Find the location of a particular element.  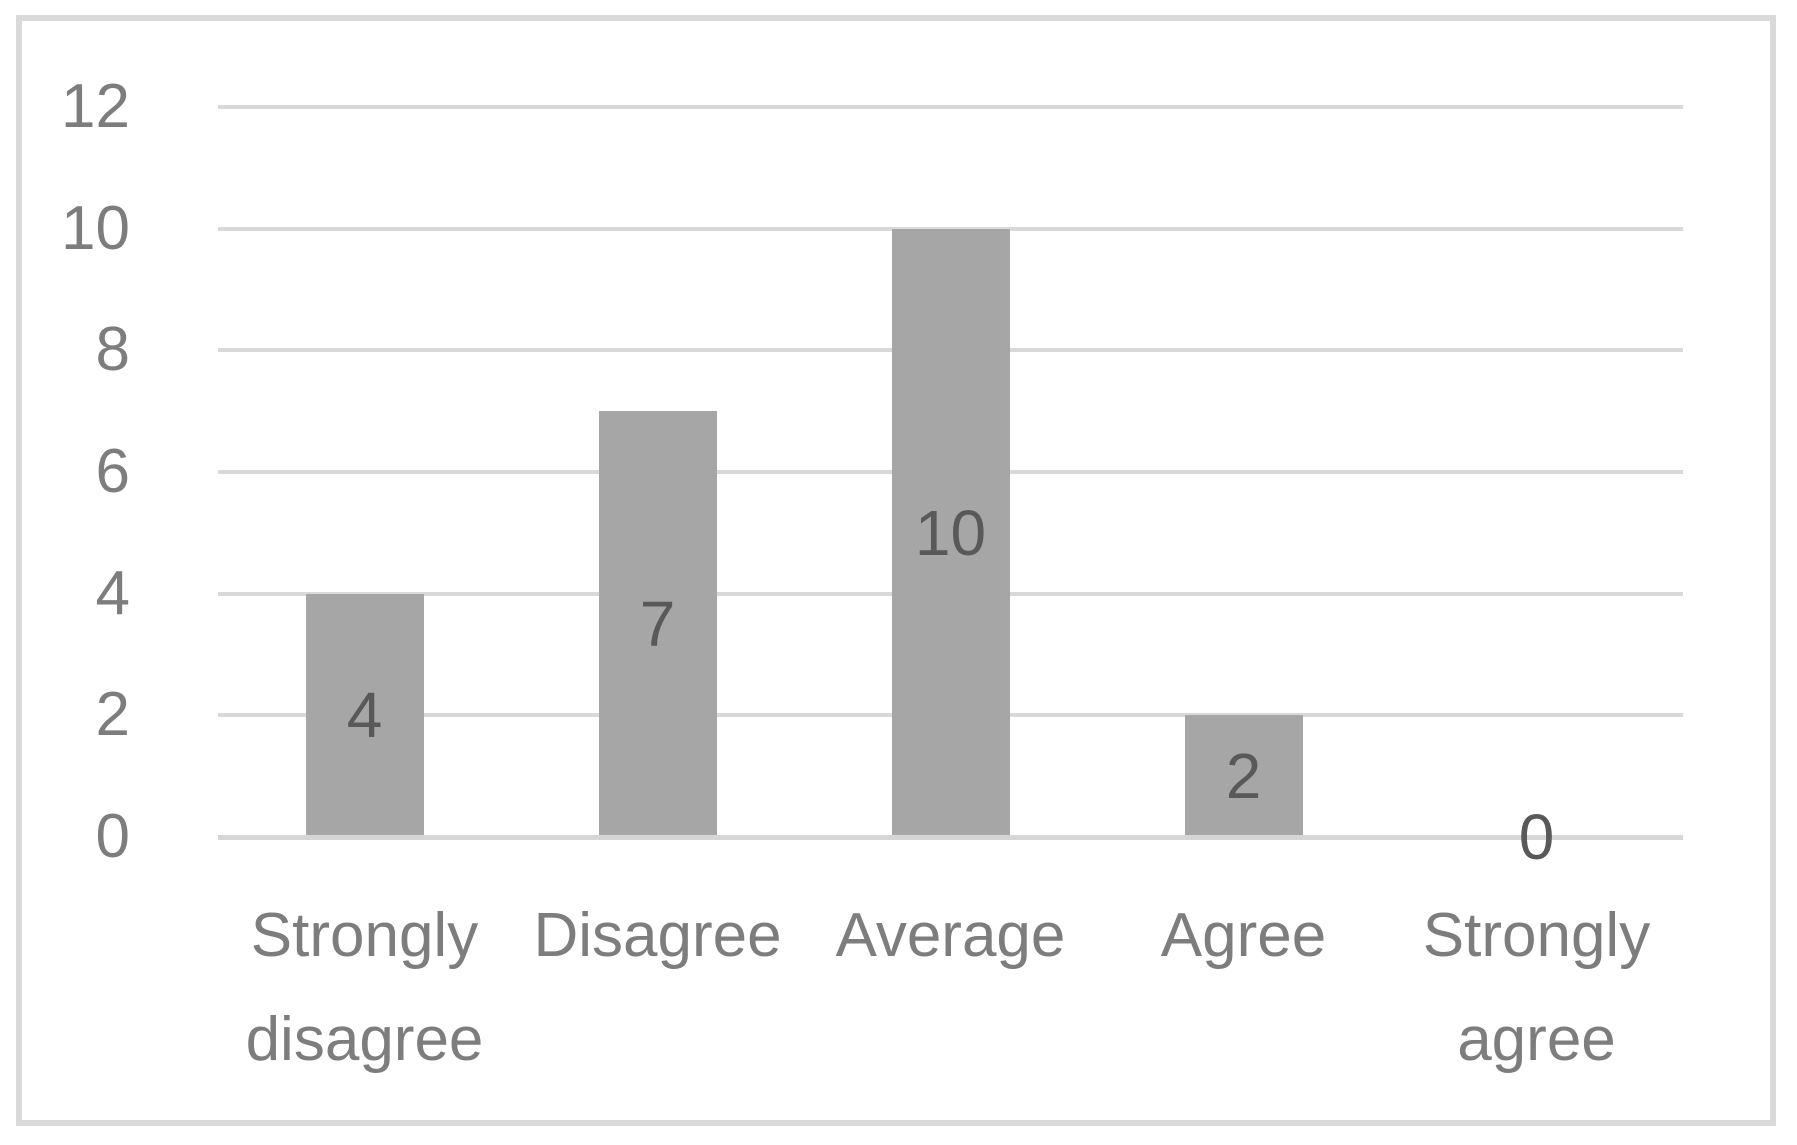

y-tick-label-8: 8 is located at coordinates (112, 350).